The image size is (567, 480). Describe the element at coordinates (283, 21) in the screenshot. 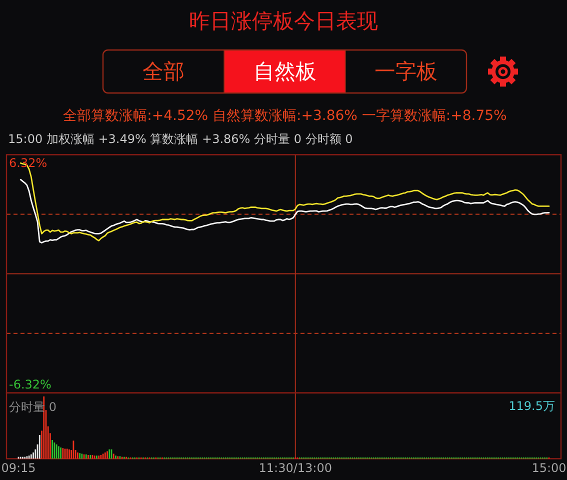

I see `text: 昨日涨停板今日表现` at that location.